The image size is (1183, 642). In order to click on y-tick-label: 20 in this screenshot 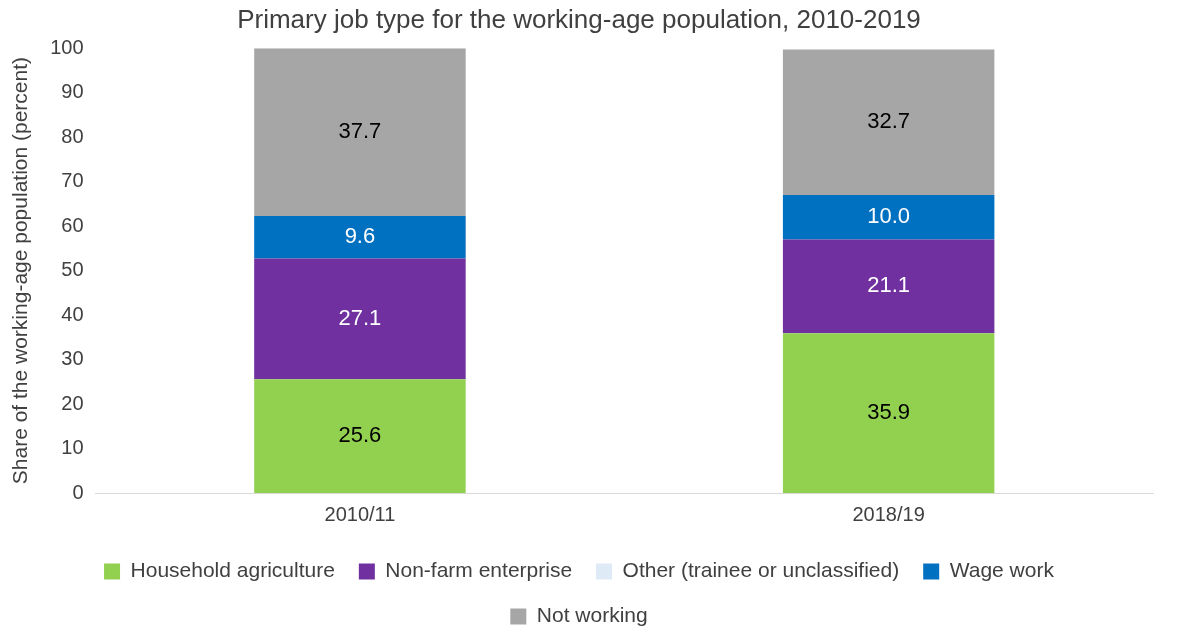, I will do `click(72, 402)`.